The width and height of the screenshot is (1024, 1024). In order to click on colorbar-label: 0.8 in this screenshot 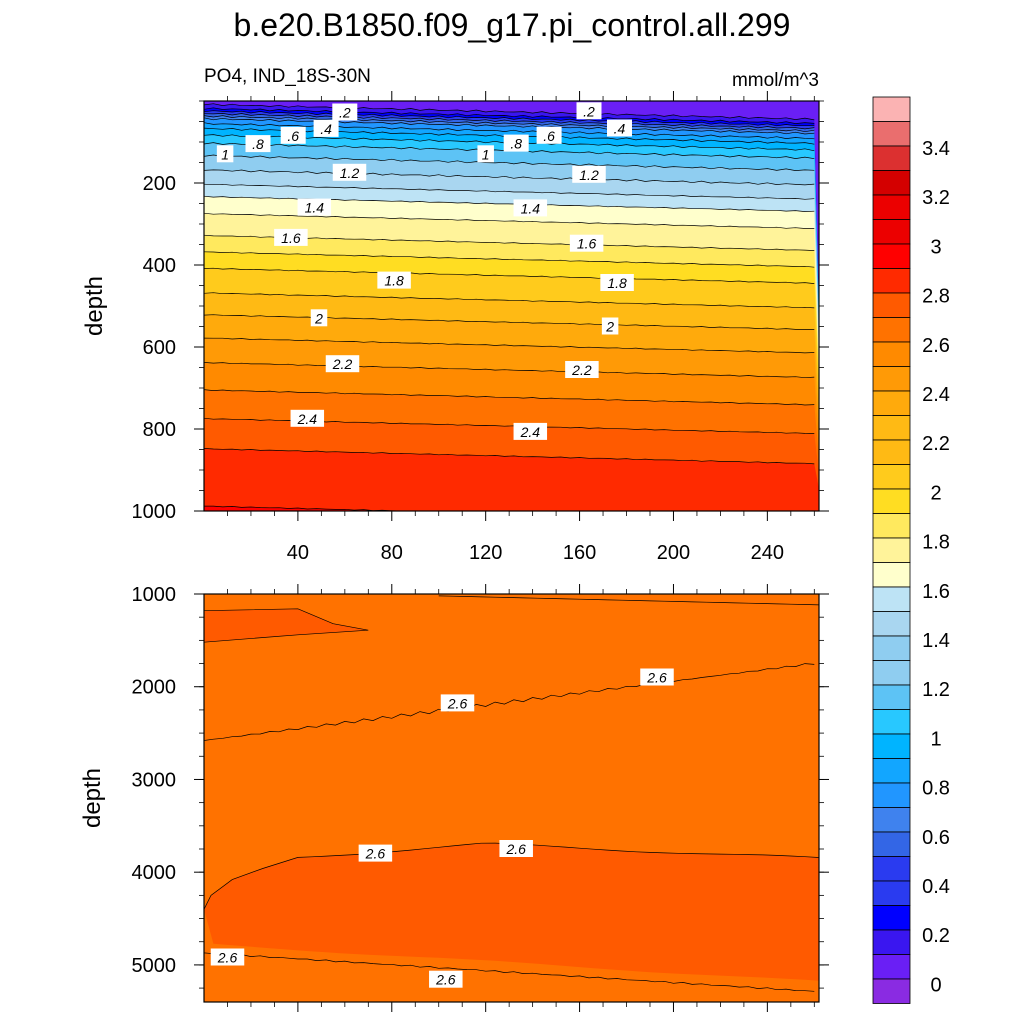, I will do `click(936, 789)`.